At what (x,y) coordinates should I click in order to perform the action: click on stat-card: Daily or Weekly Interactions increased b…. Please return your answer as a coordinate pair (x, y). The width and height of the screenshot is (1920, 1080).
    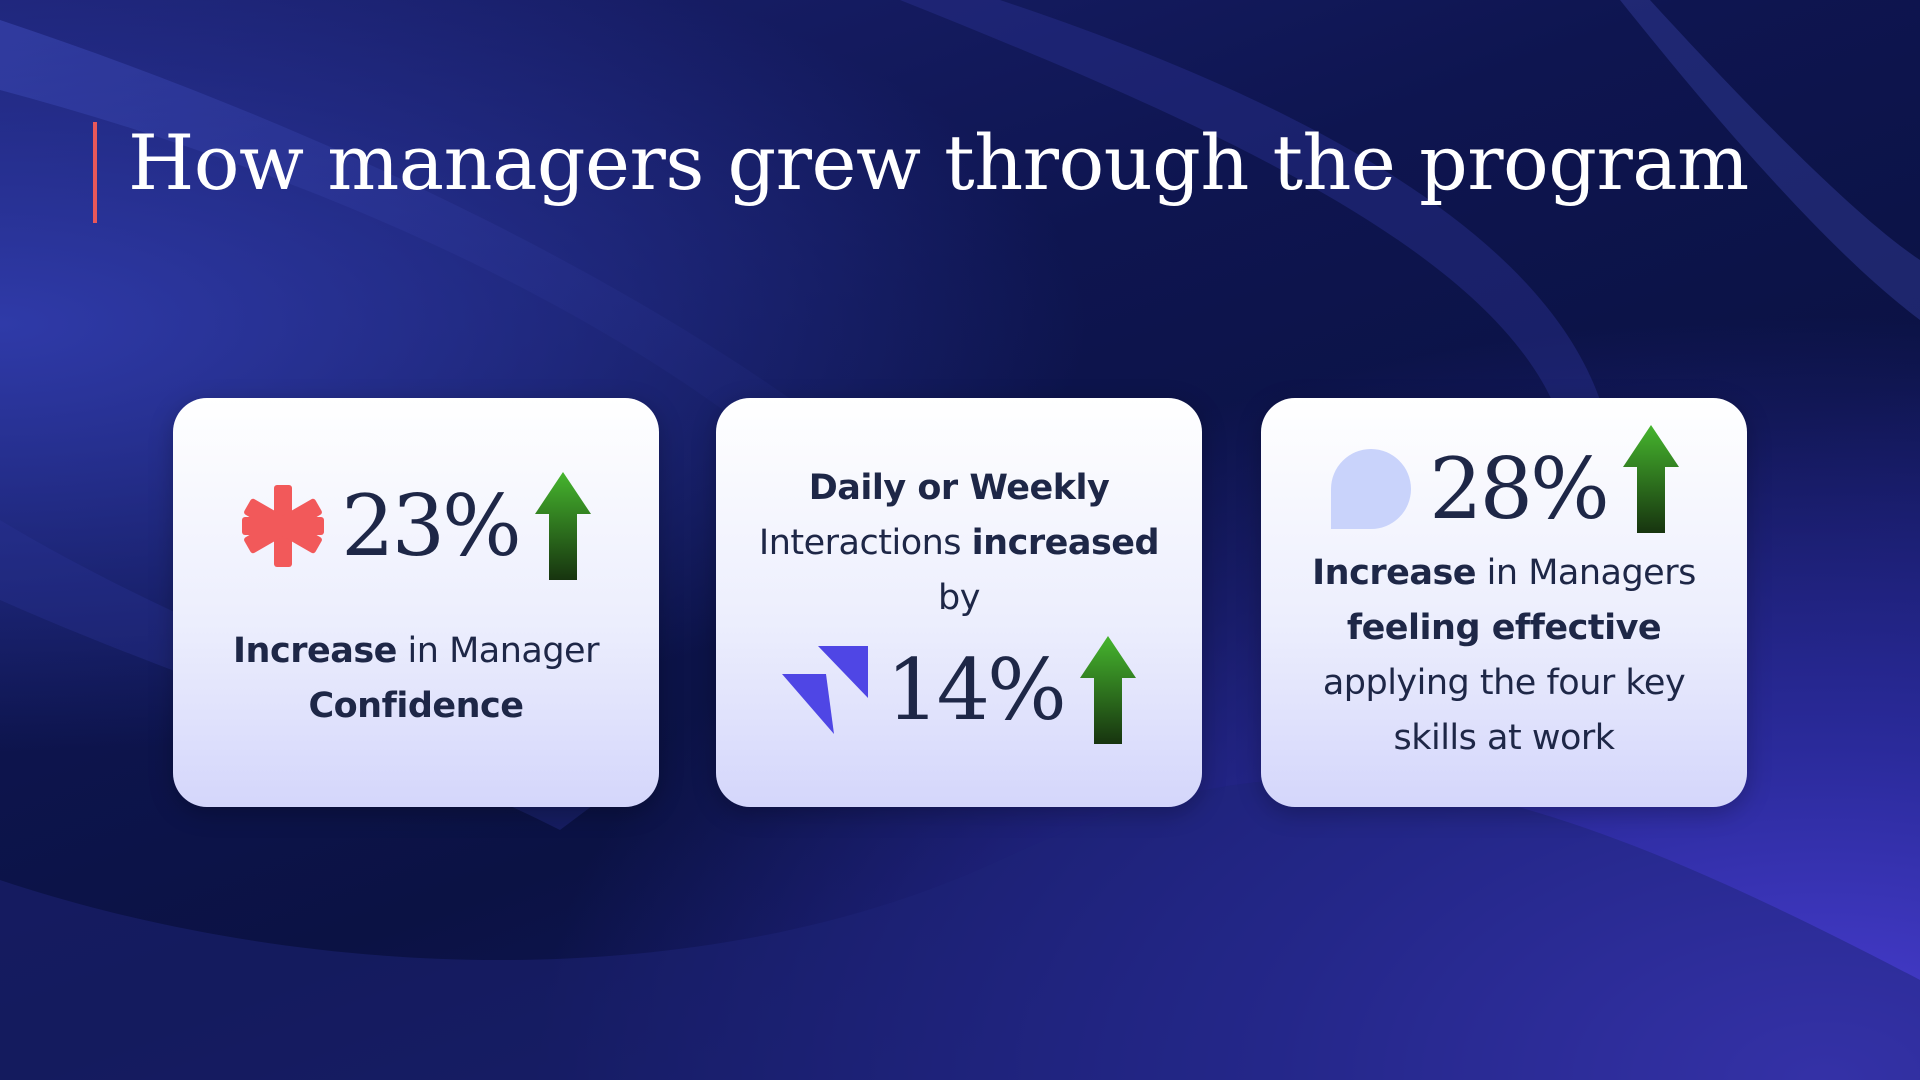
    Looking at the image, I should click on (959, 602).